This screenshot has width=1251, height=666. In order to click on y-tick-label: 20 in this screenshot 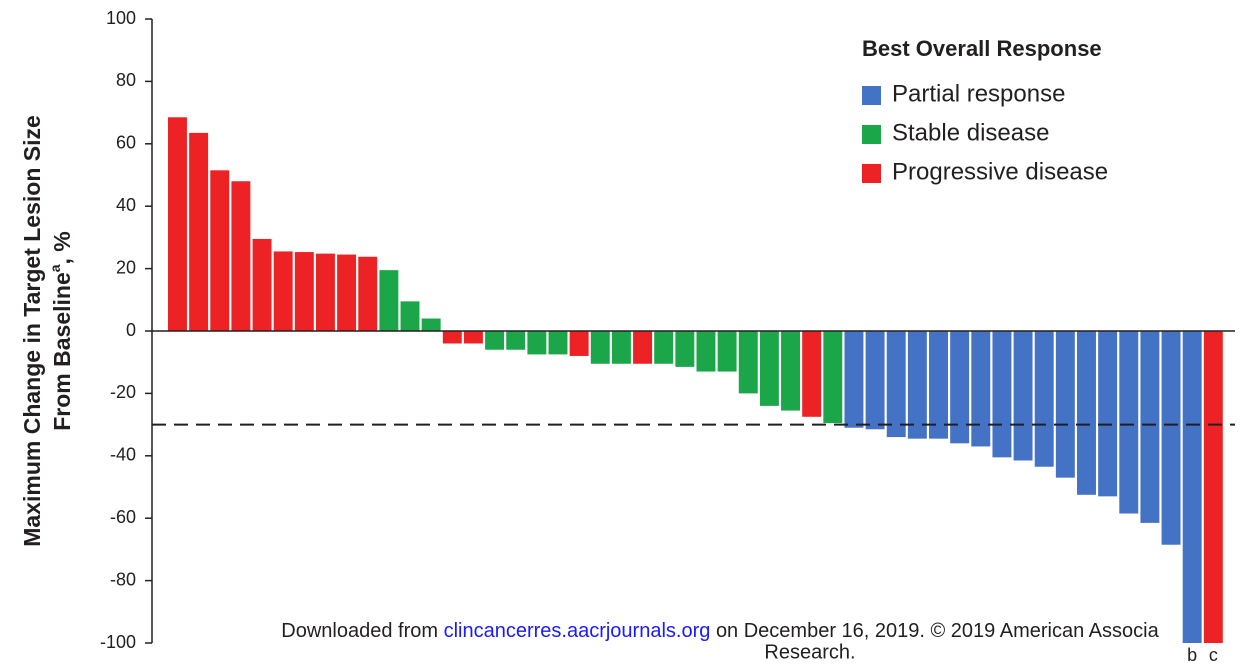, I will do `click(126, 267)`.